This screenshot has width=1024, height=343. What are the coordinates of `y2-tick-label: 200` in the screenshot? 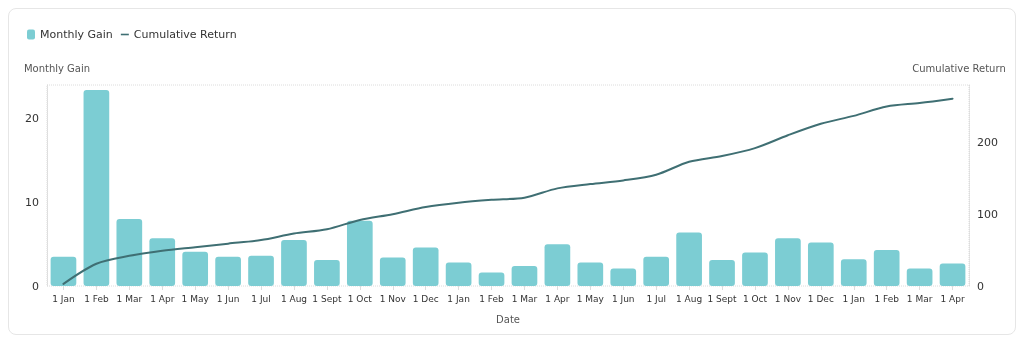 It's located at (987, 142).